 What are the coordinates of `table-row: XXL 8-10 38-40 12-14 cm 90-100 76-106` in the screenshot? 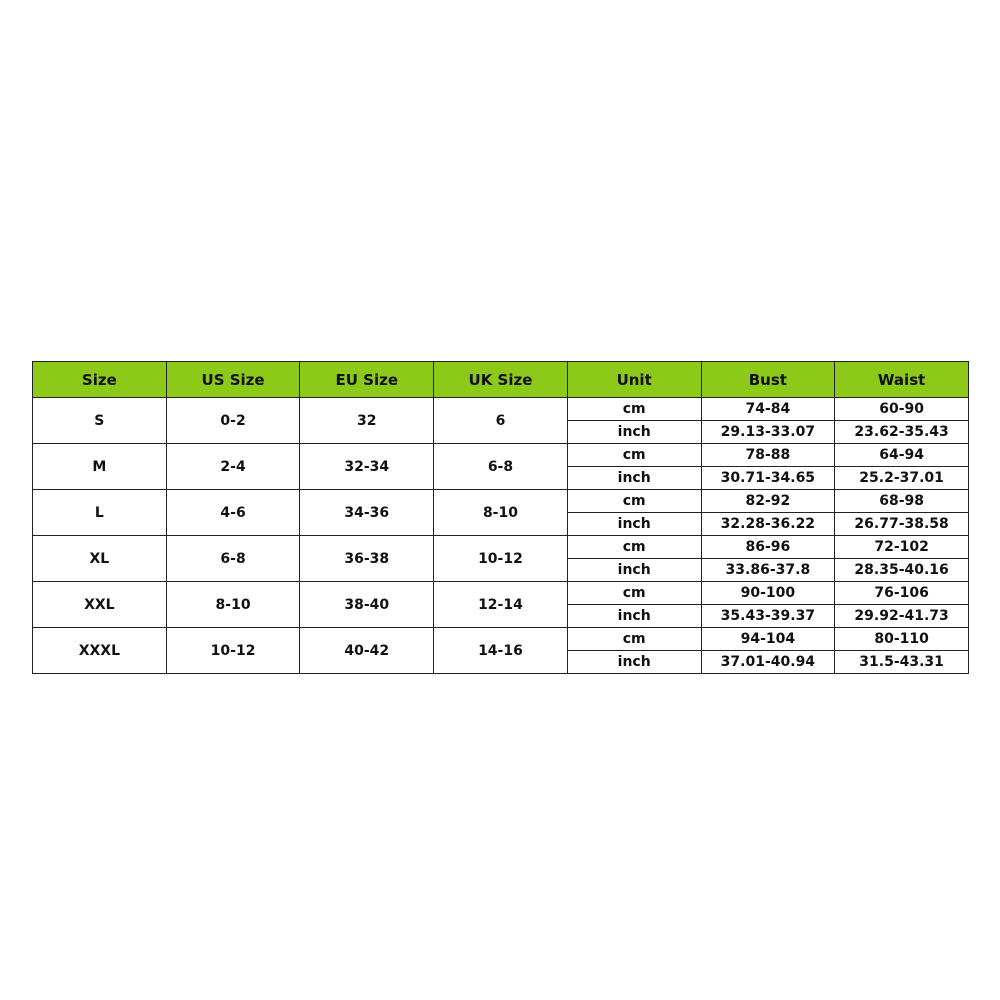 It's located at (500, 604).